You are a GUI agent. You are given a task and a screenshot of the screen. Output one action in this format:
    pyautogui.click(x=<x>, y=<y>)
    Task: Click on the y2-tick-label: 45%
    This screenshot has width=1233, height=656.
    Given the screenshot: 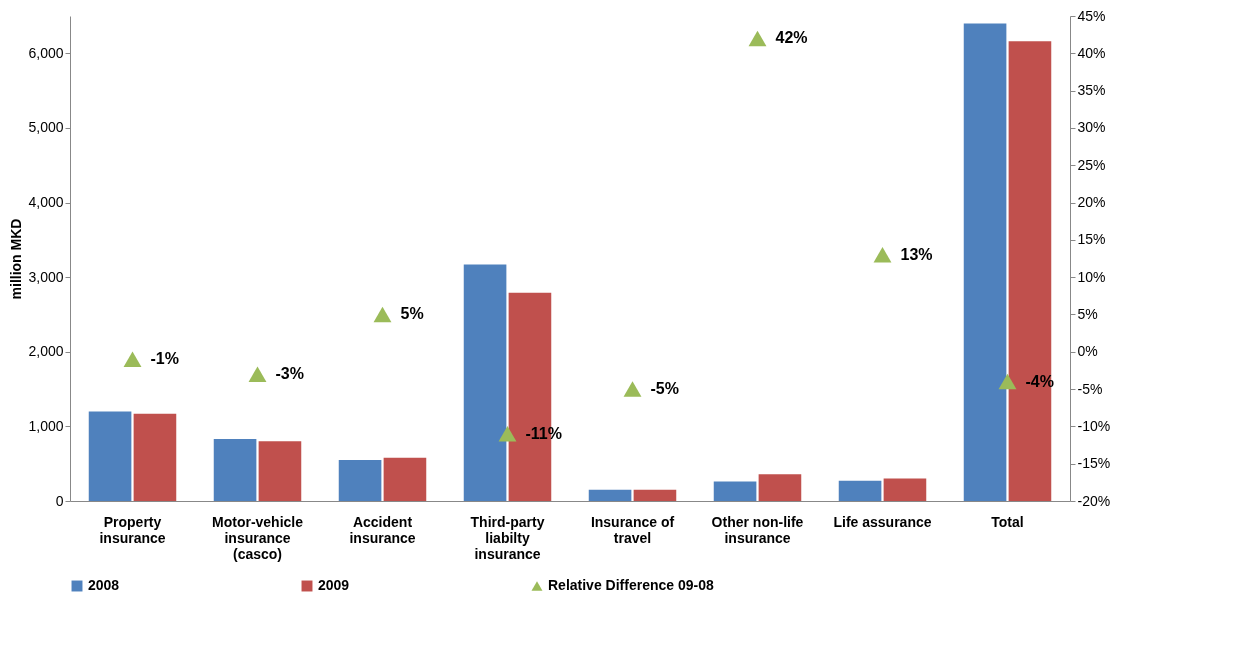 What is the action you would take?
    pyautogui.click(x=1091, y=15)
    